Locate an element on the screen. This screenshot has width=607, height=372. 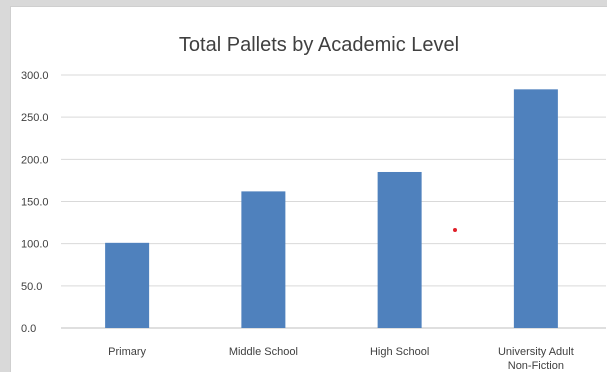
chart-title: Total Pallets by Academic Level is located at coordinates (319, 45).